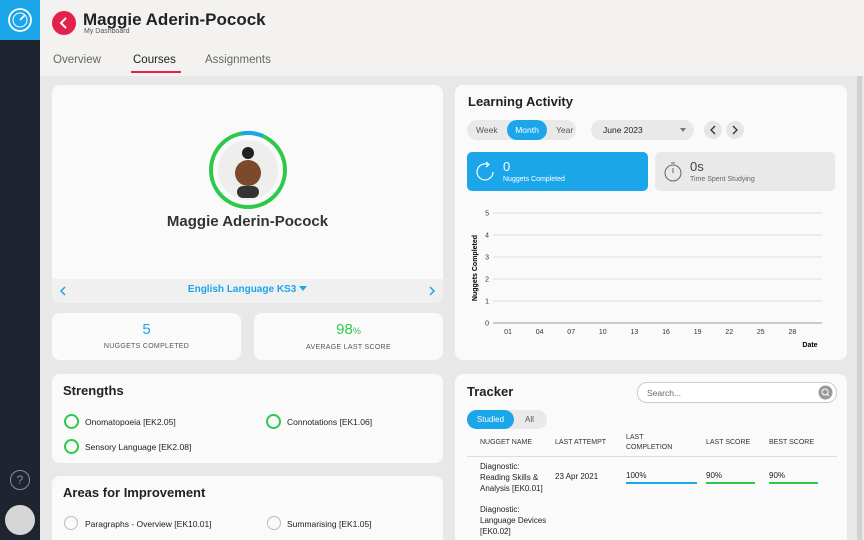  I want to click on tab: Overview, so click(77, 60).